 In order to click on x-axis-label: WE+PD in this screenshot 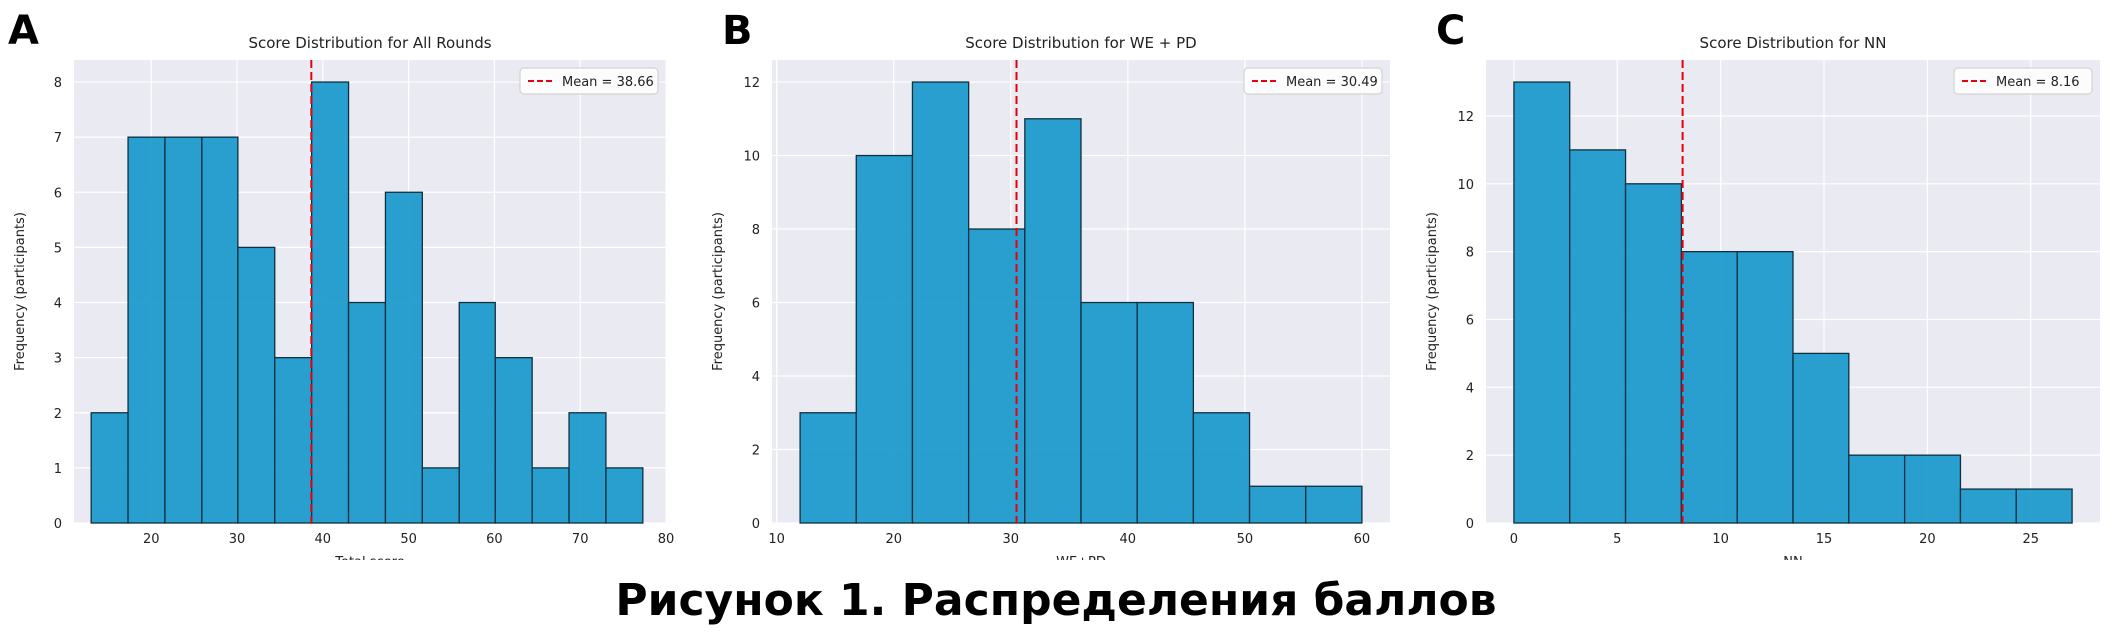, I will do `click(1081, 557)`.